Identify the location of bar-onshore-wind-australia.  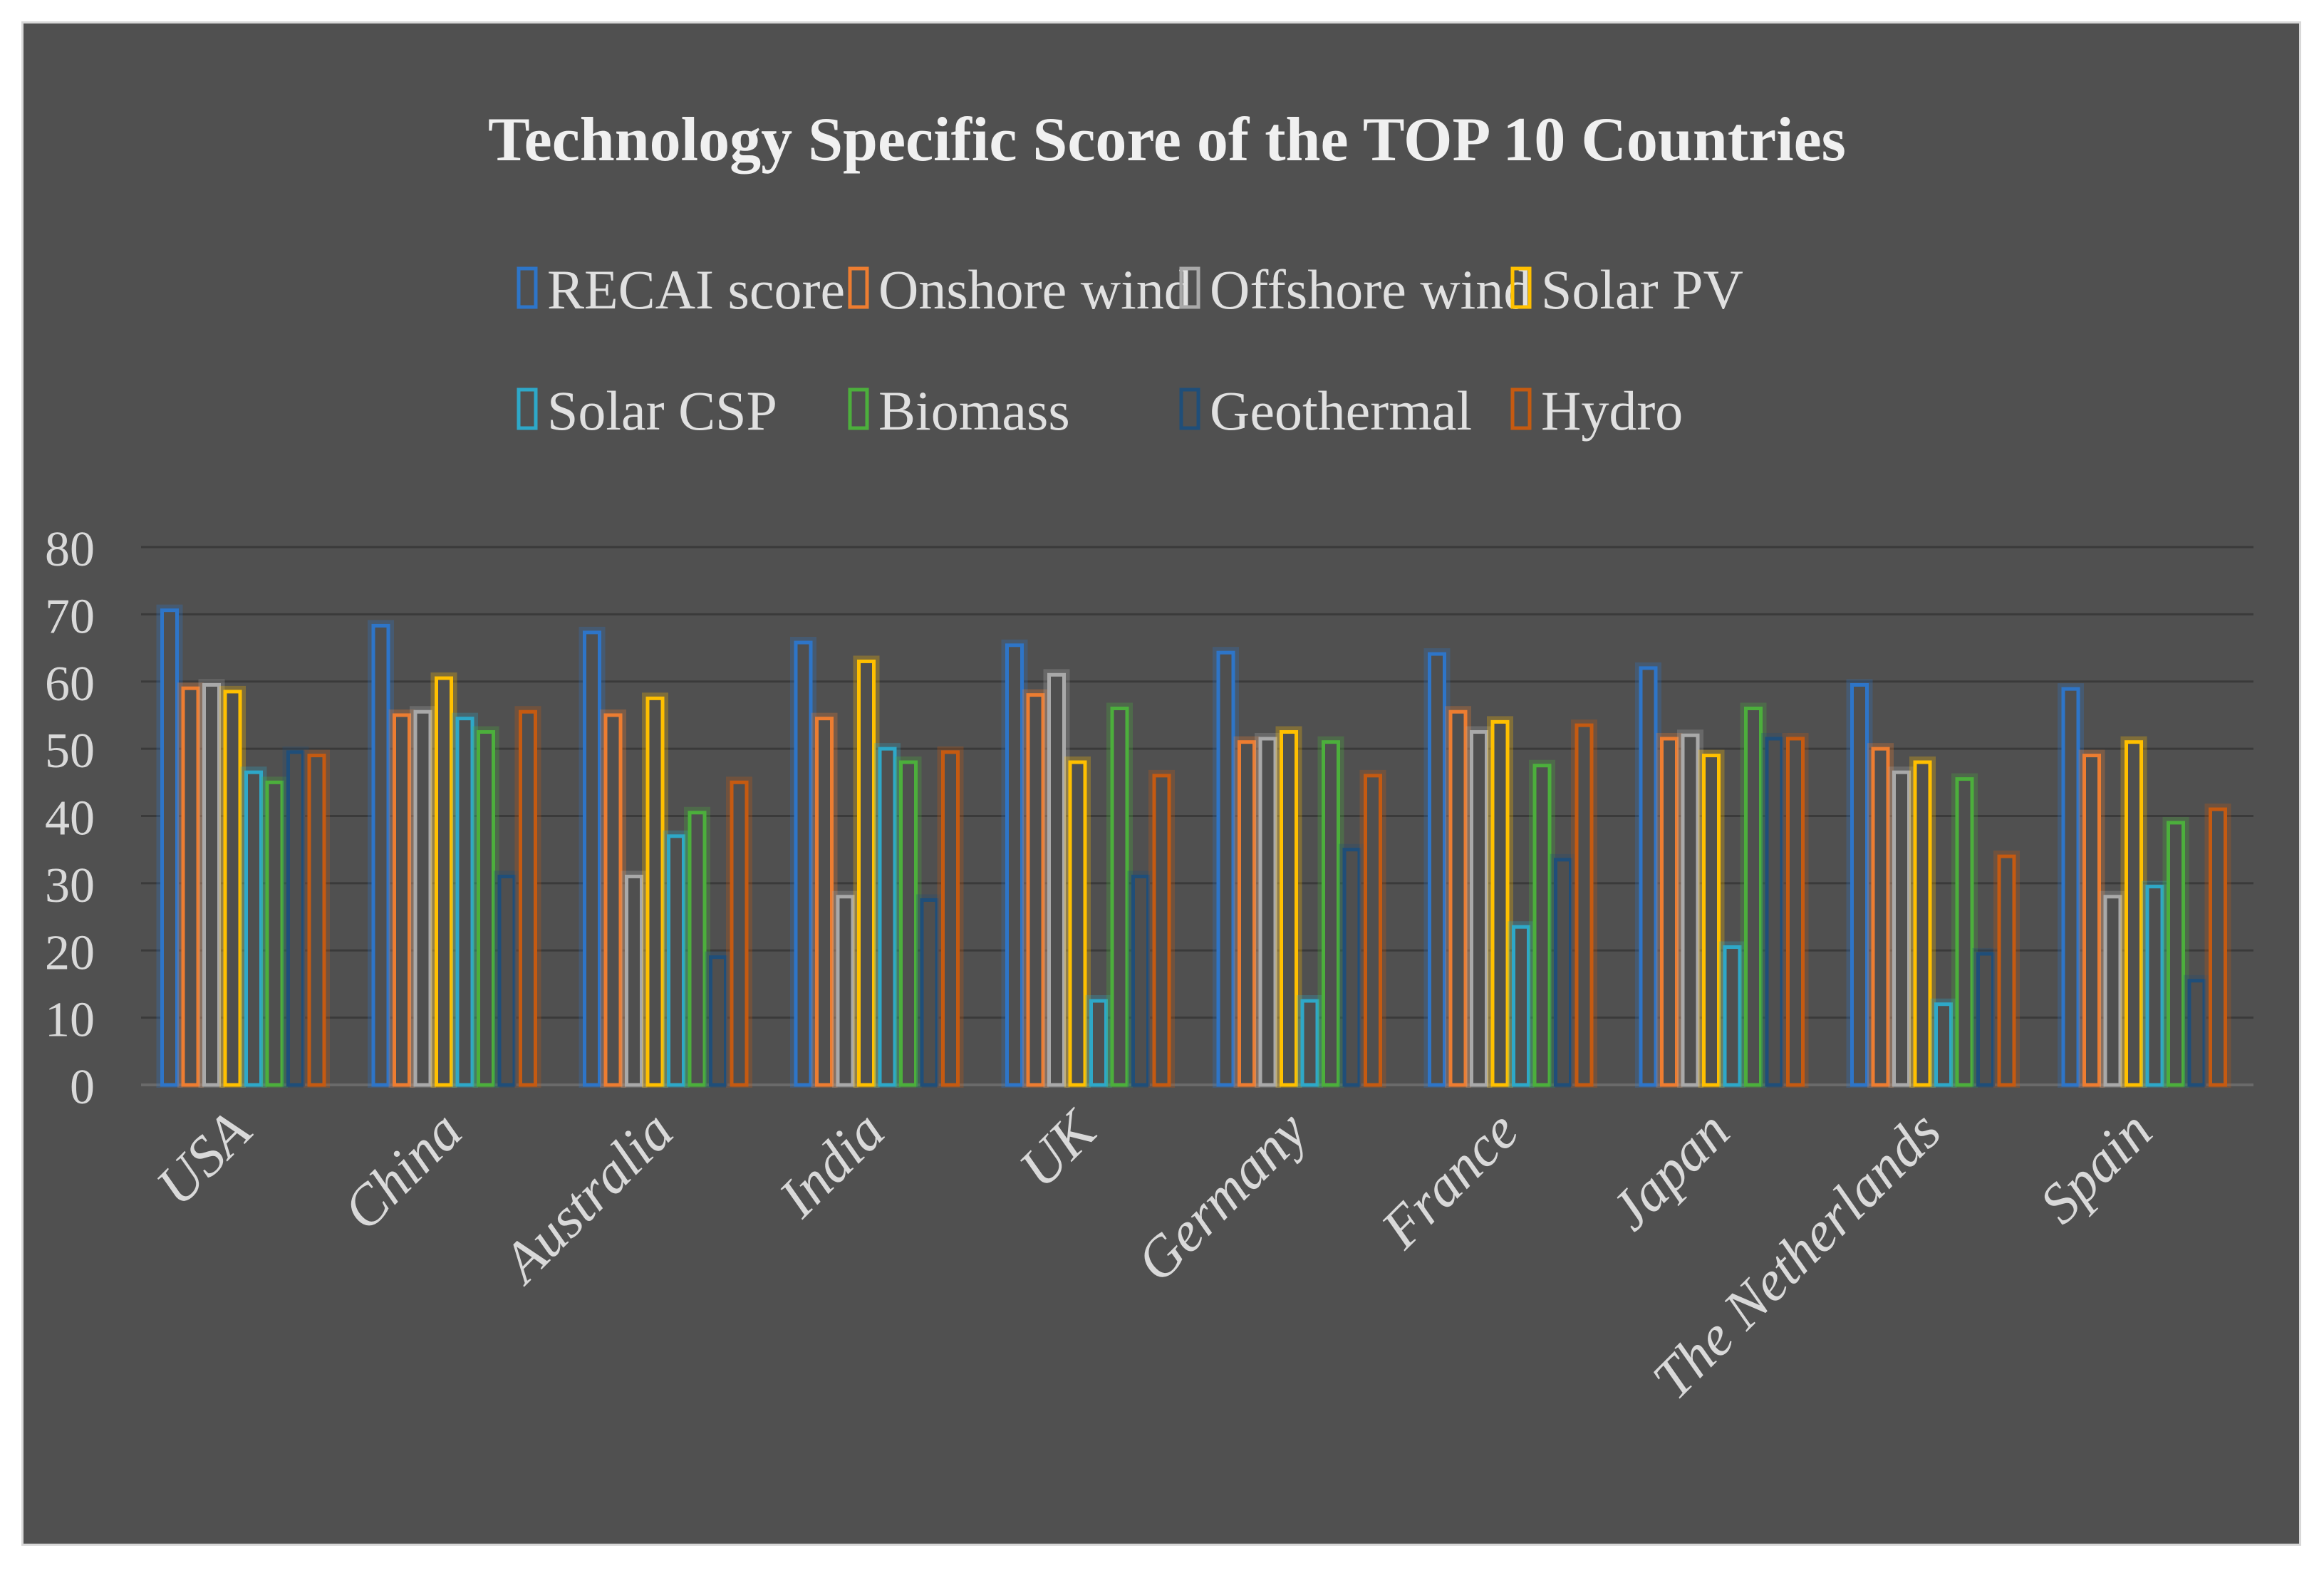
(613, 900).